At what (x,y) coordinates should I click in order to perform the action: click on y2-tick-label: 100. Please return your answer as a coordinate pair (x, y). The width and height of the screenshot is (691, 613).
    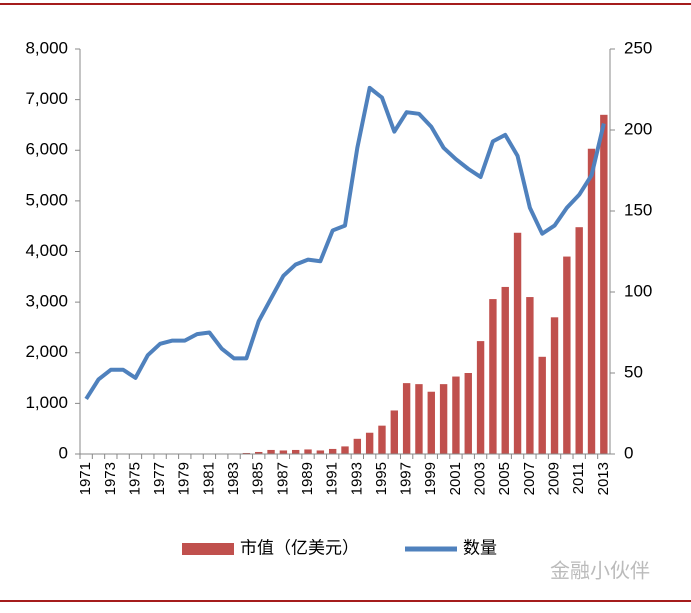
    Looking at the image, I should click on (638, 290).